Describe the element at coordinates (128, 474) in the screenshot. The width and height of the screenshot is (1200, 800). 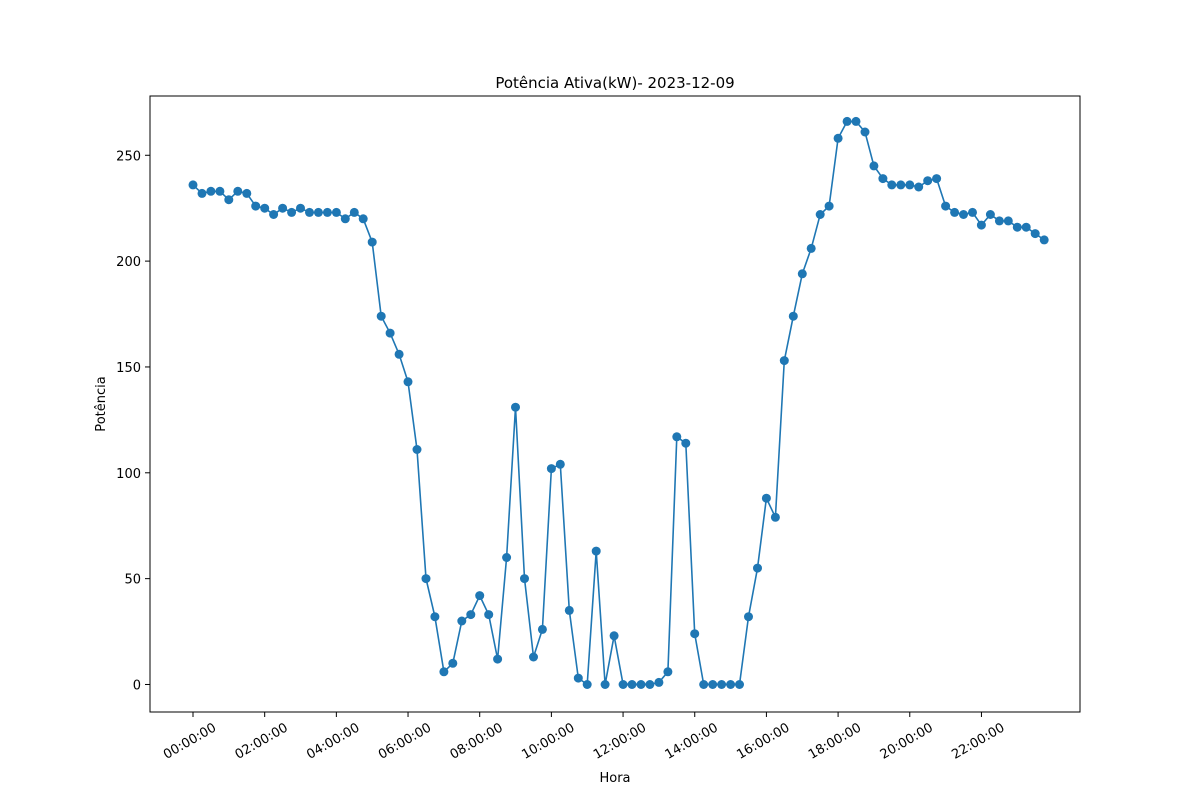
I see `y-tick-label: 100` at that location.